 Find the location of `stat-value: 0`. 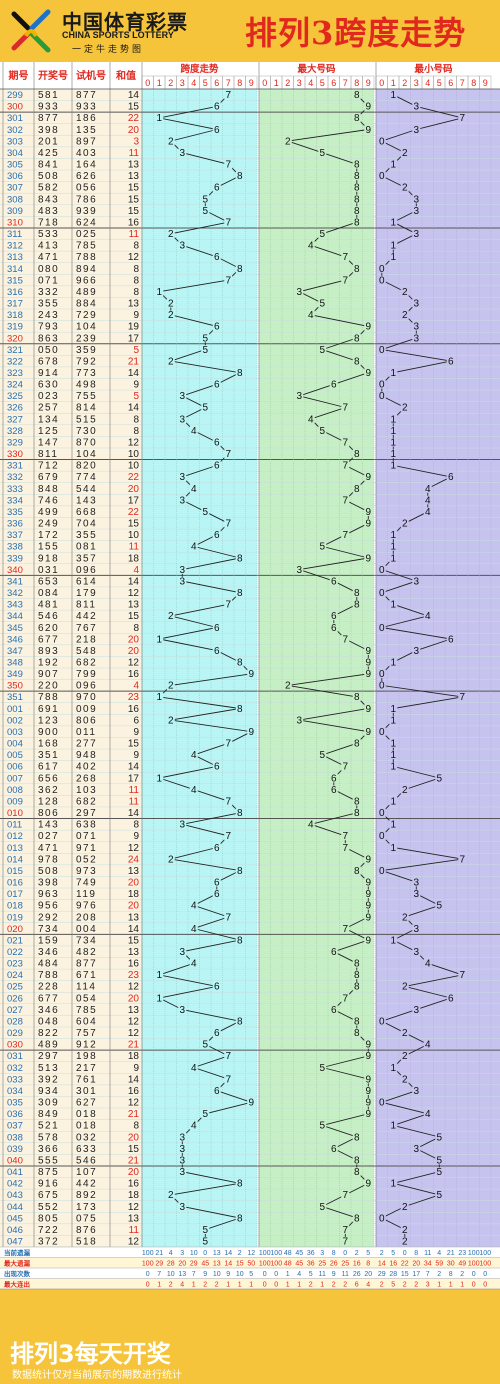

stat-value: 0 is located at coordinates (148, 1274).